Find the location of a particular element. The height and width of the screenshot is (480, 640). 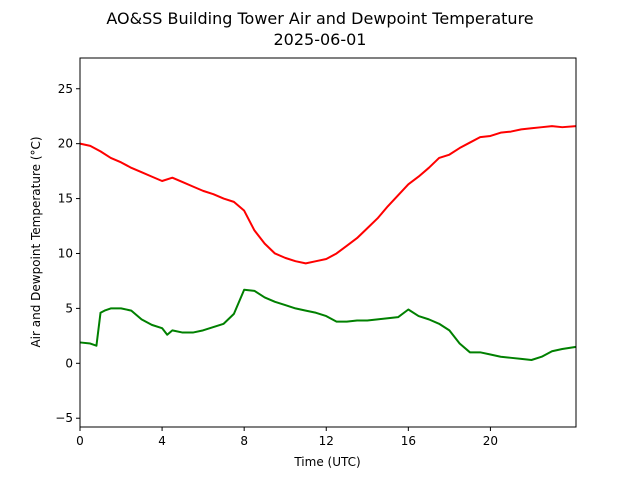

x-tick-label: 0 is located at coordinates (80, 441).